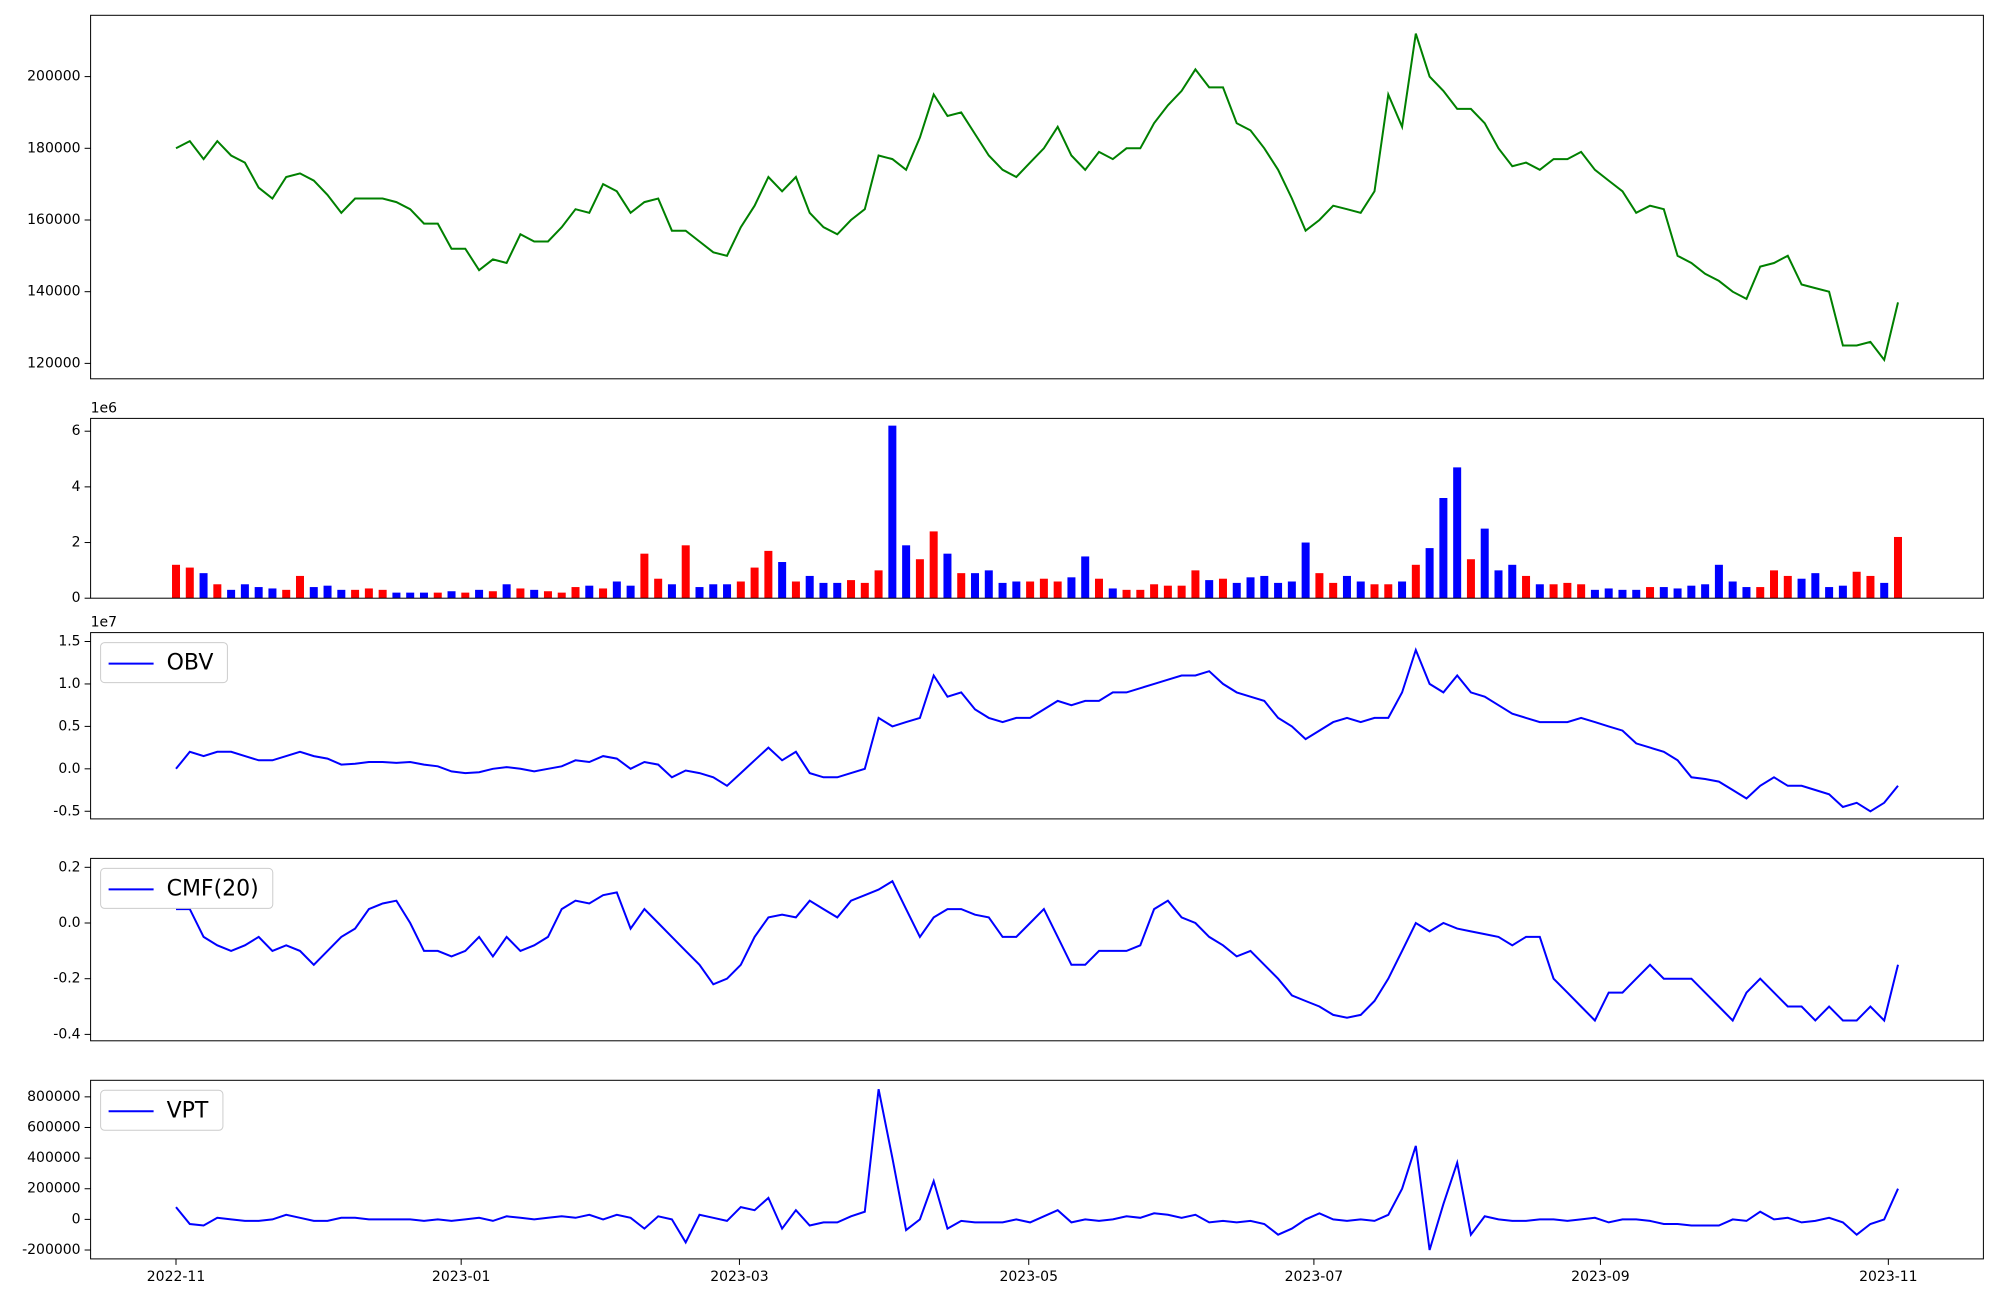 This screenshot has height=1300, width=2000. What do you see at coordinates (69, 867) in the screenshot?
I see `y-tick-label: 0.2` at bounding box center [69, 867].